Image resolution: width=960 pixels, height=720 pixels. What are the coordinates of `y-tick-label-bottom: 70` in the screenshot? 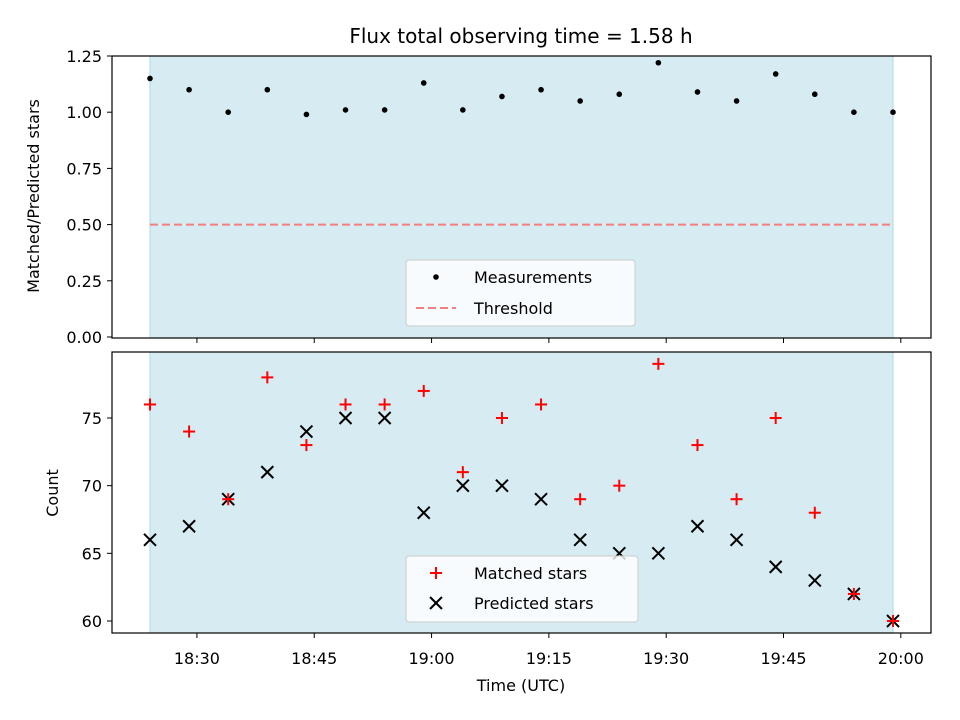 It's located at (92, 486).